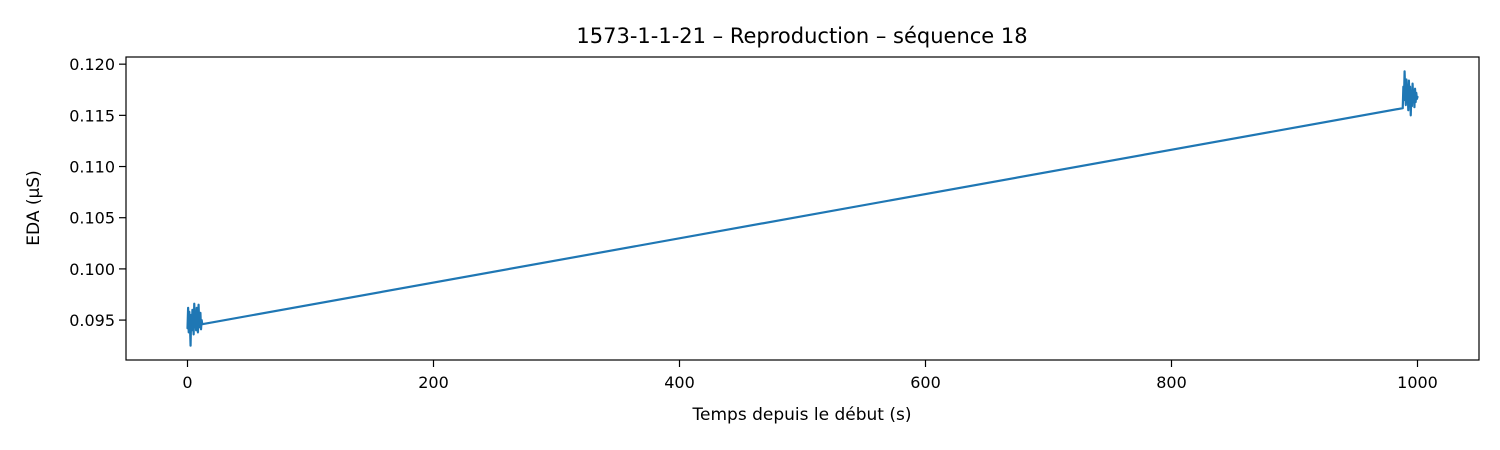  I want to click on y-tick-label: 0.115, so click(92, 115).